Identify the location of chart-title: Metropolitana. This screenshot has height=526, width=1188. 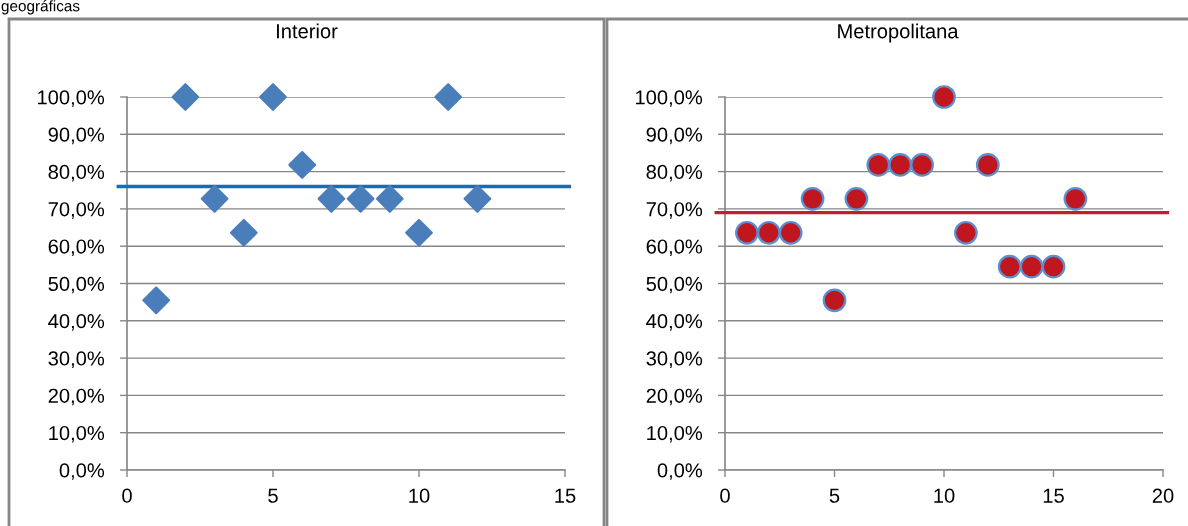
(898, 33).